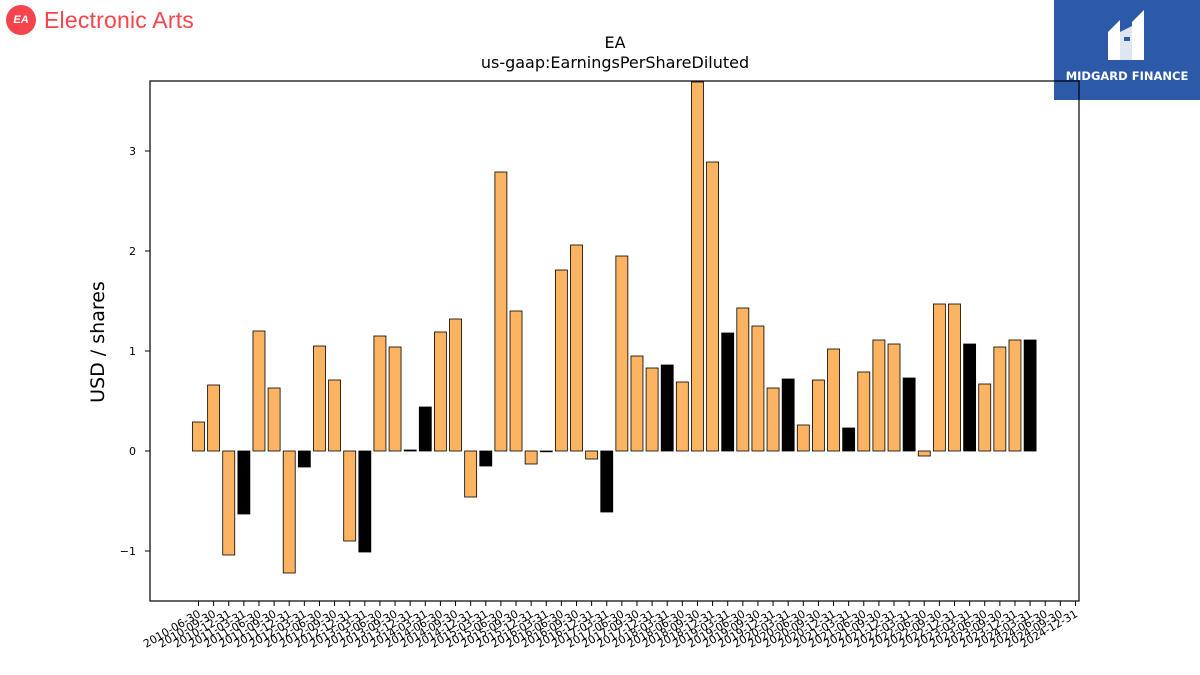  I want to click on chart-title: EA, so click(614, 42).